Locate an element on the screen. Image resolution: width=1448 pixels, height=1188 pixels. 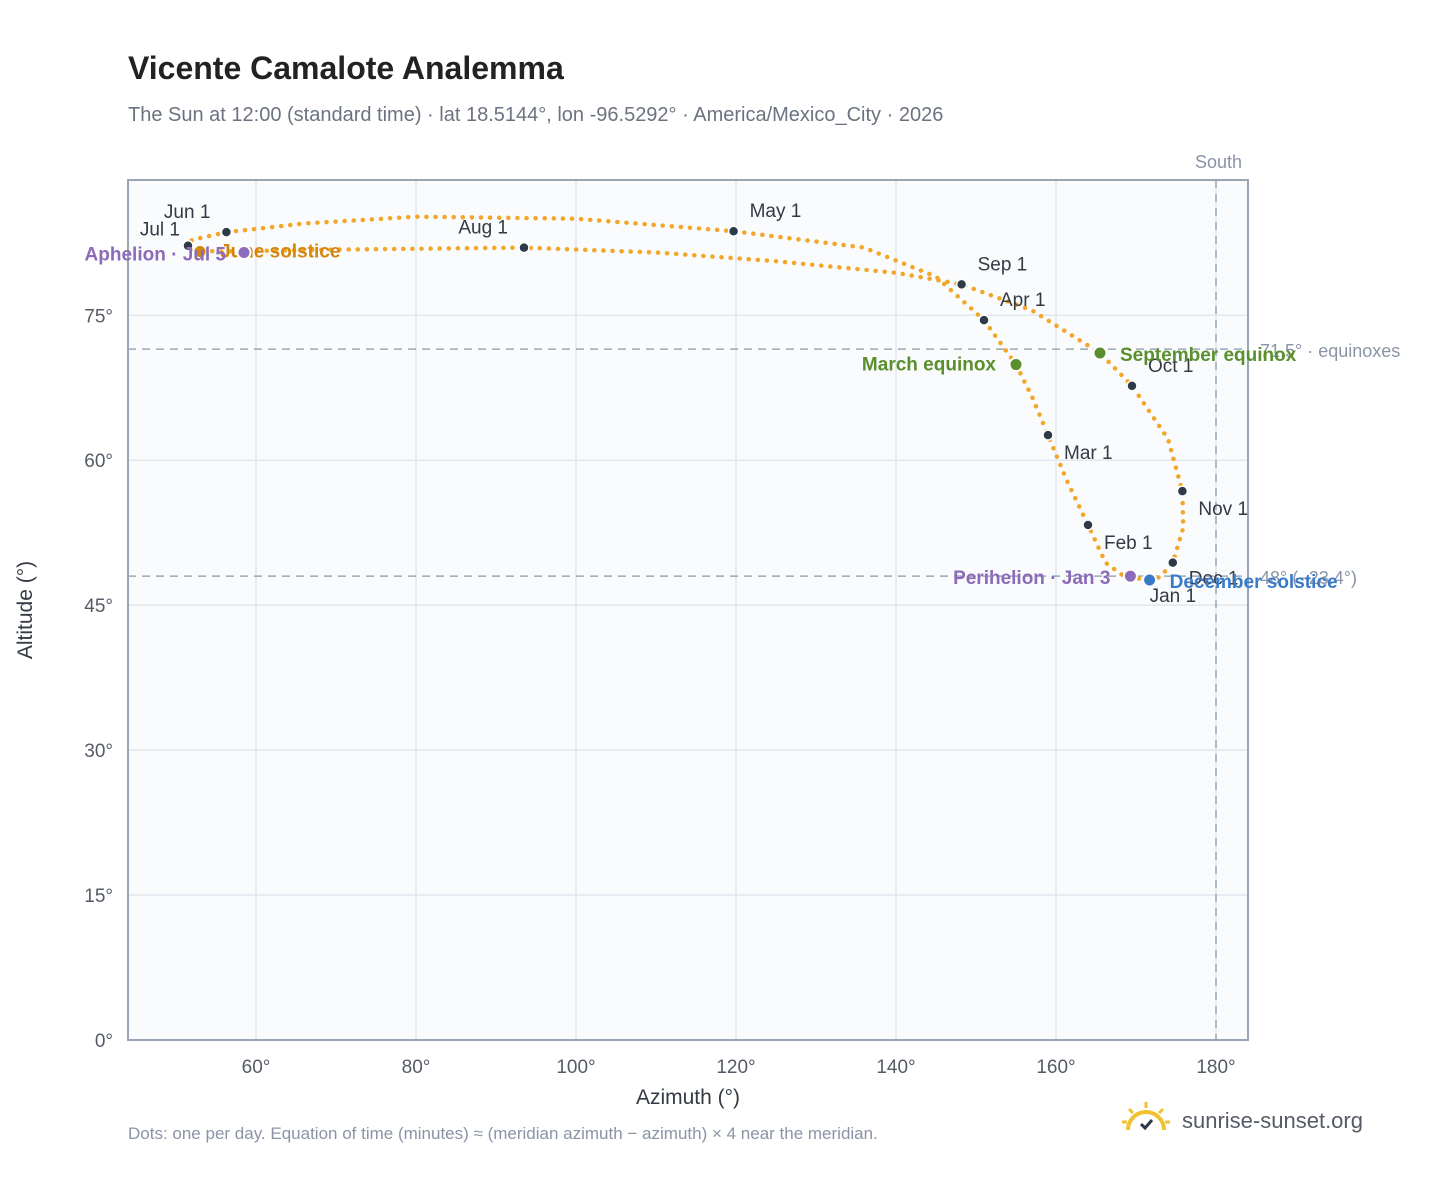
event-label: December solstice is located at coordinates (1254, 582).